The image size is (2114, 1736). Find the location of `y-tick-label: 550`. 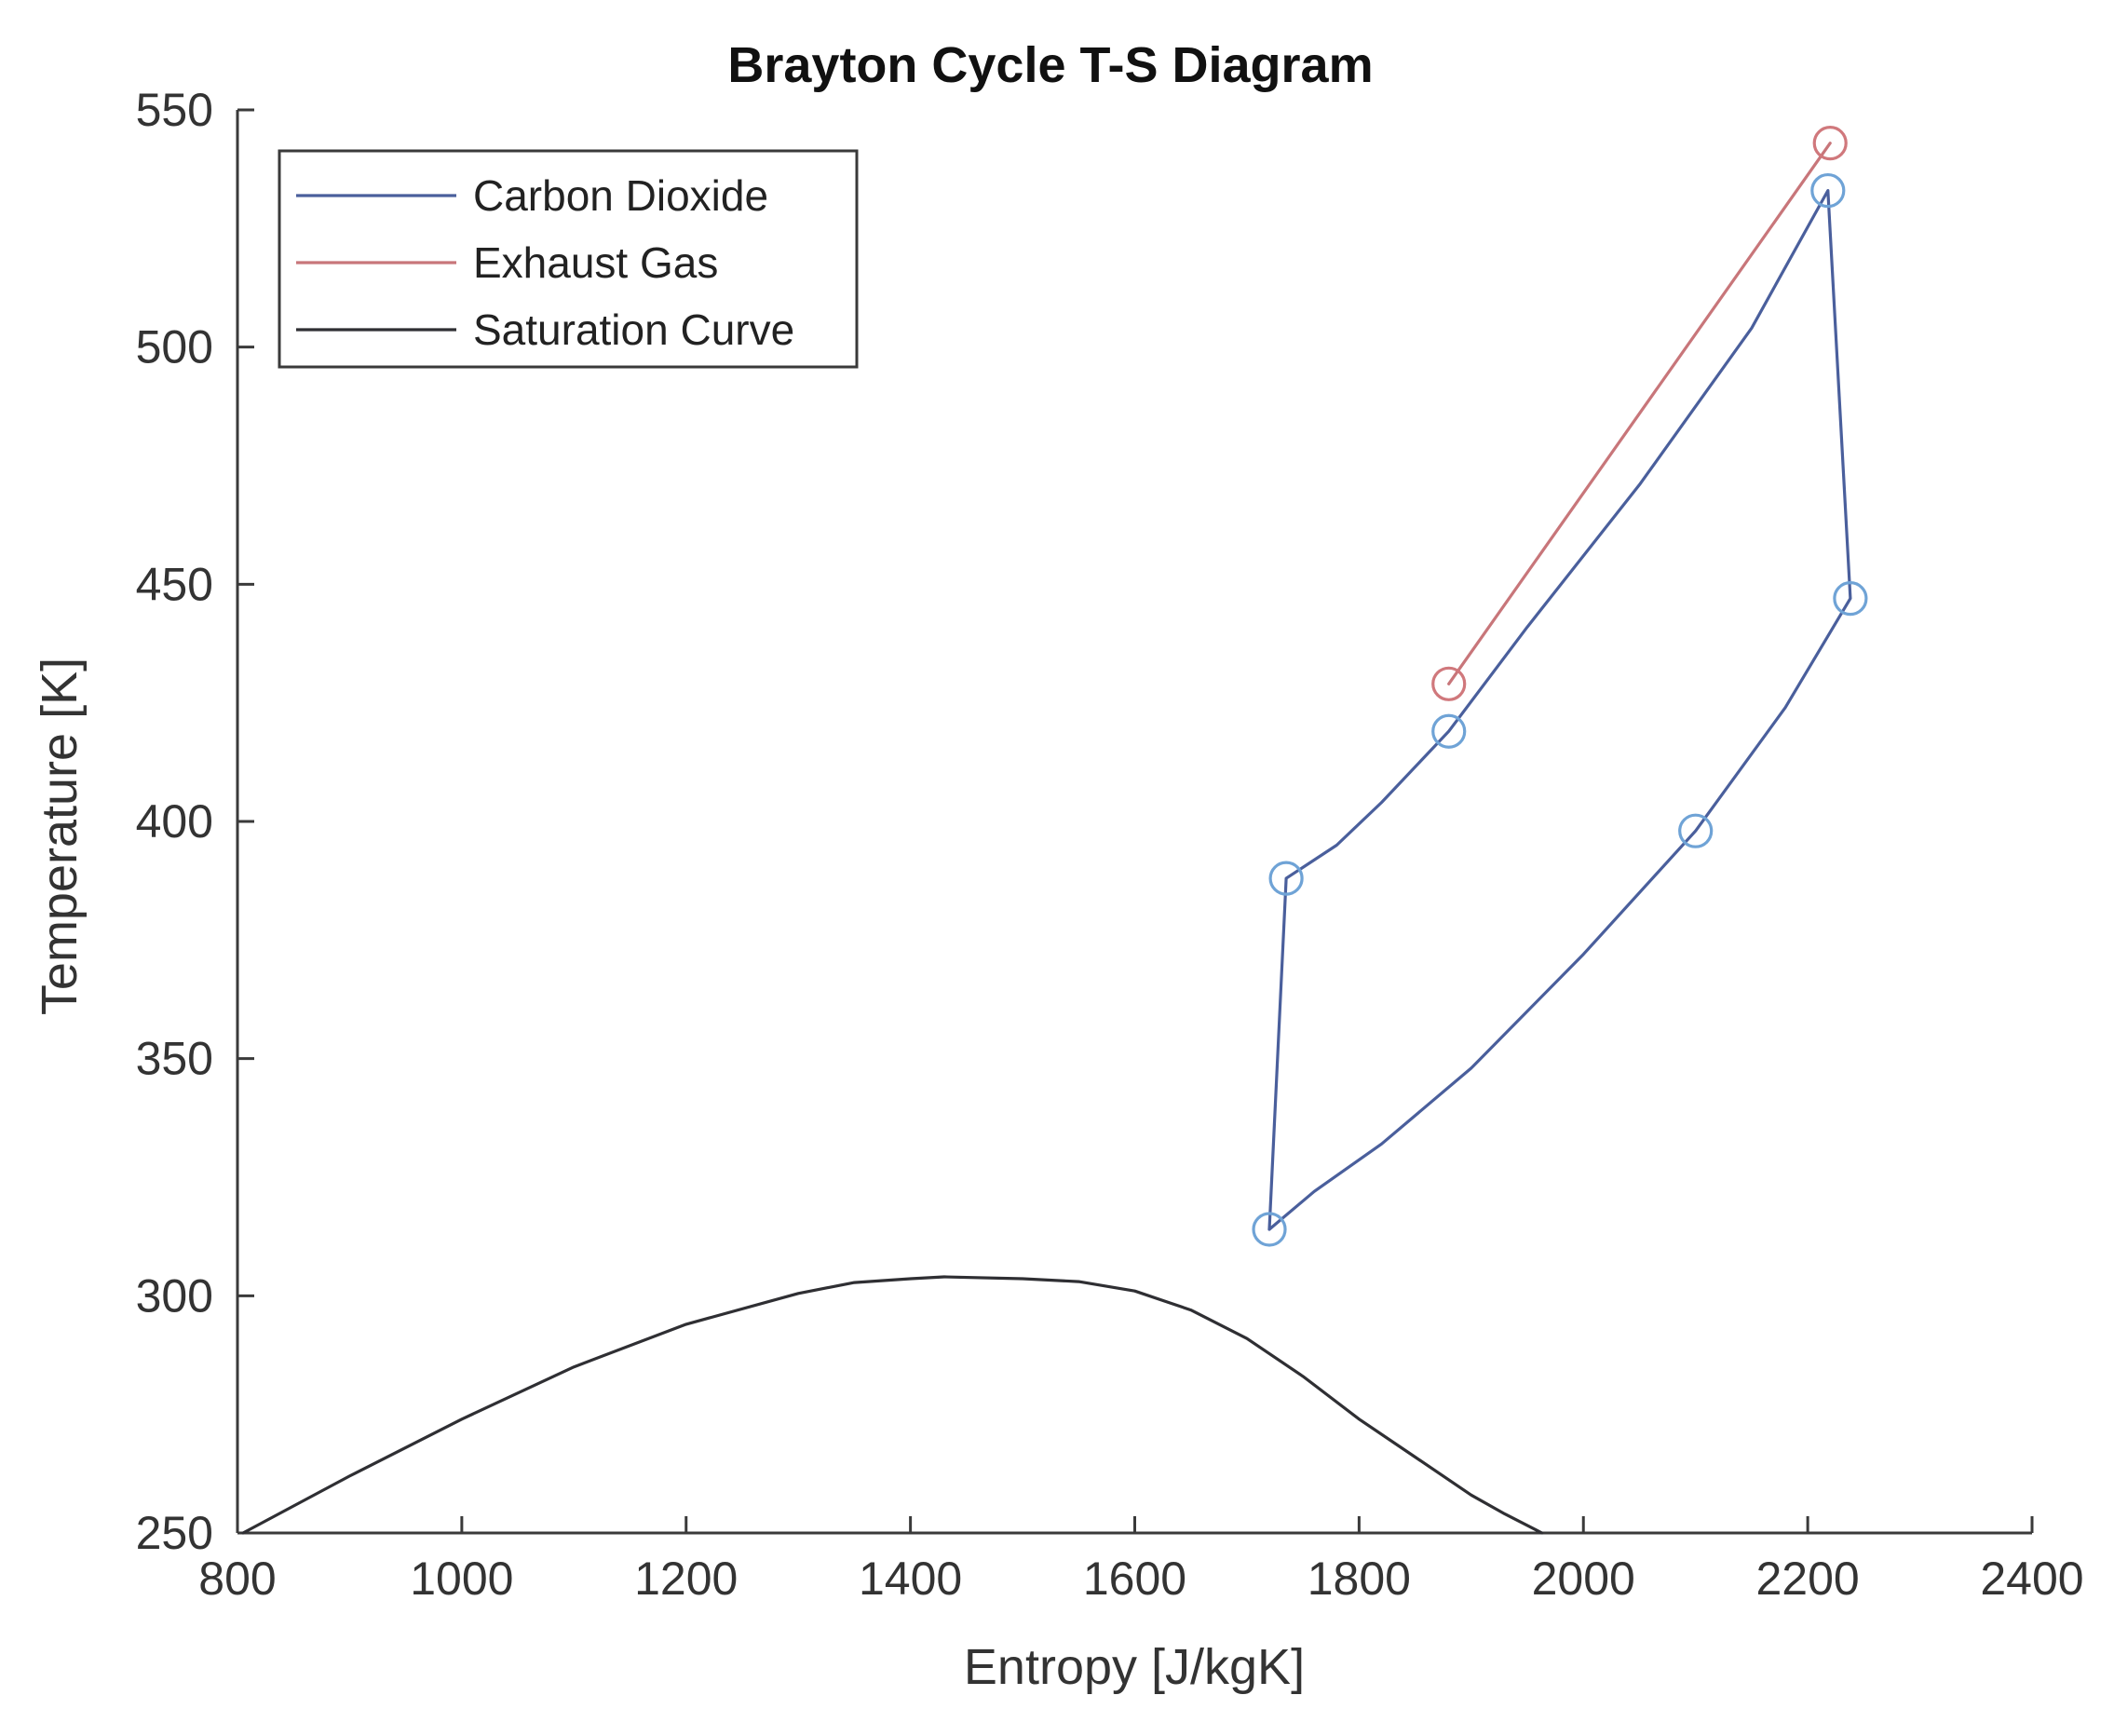

y-tick-label: 550 is located at coordinates (174, 110).